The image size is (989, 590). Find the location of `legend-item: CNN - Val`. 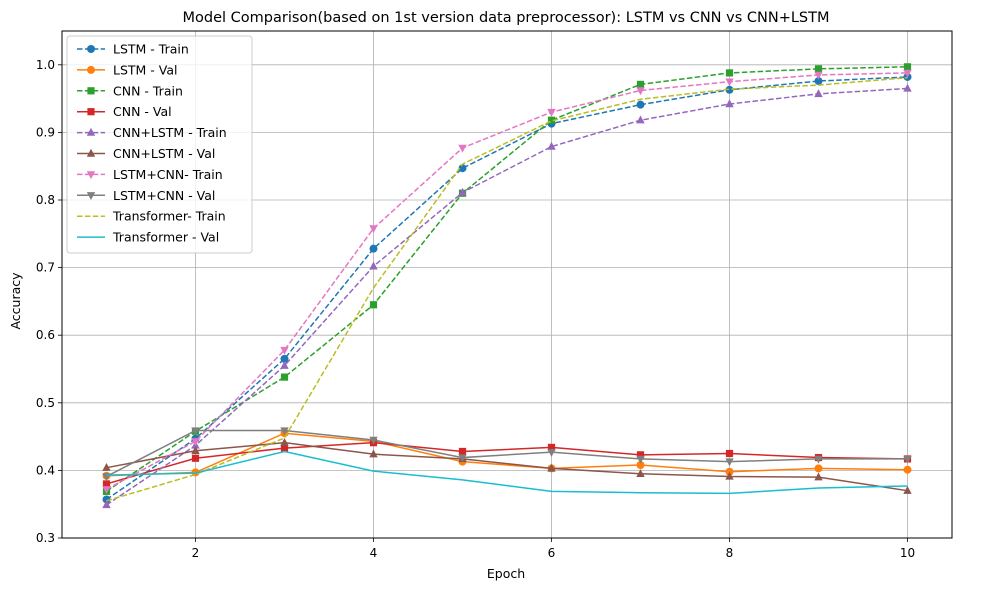

legend-item: CNN - Val is located at coordinates (124, 111).